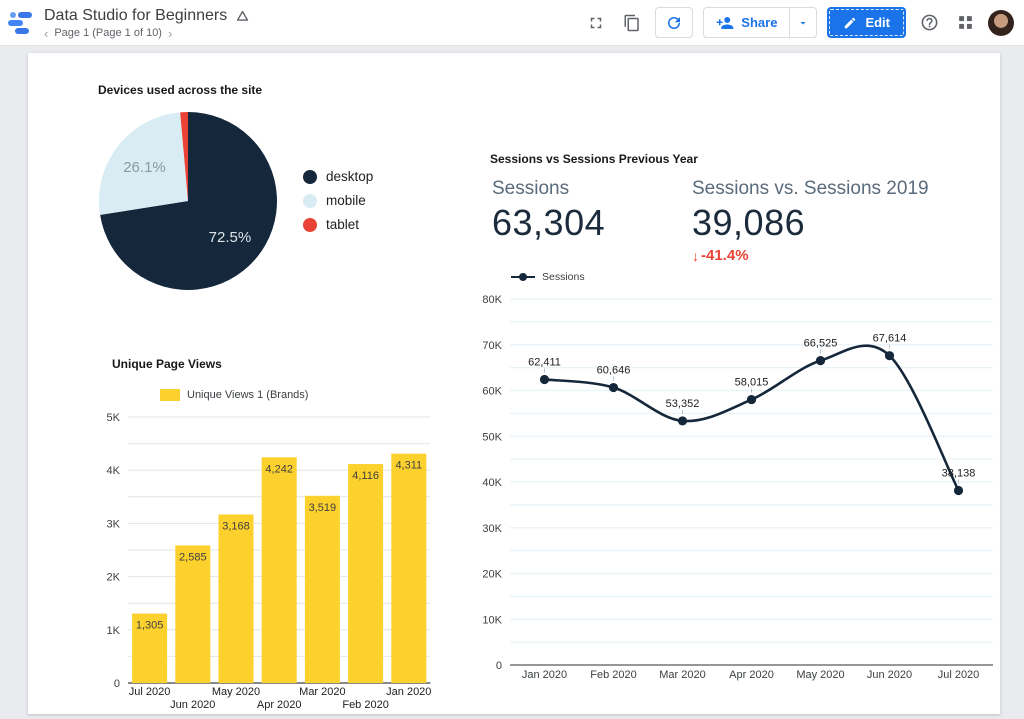 Image resolution: width=1024 pixels, height=719 pixels. I want to click on svg-text: 38,138, so click(959, 474).